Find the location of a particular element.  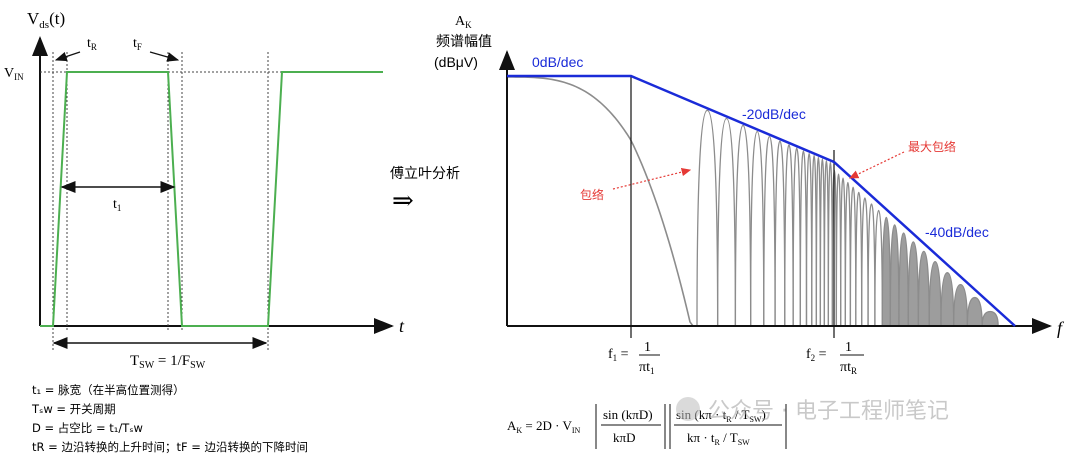

svg-text: f1 = is located at coordinates (618, 355).